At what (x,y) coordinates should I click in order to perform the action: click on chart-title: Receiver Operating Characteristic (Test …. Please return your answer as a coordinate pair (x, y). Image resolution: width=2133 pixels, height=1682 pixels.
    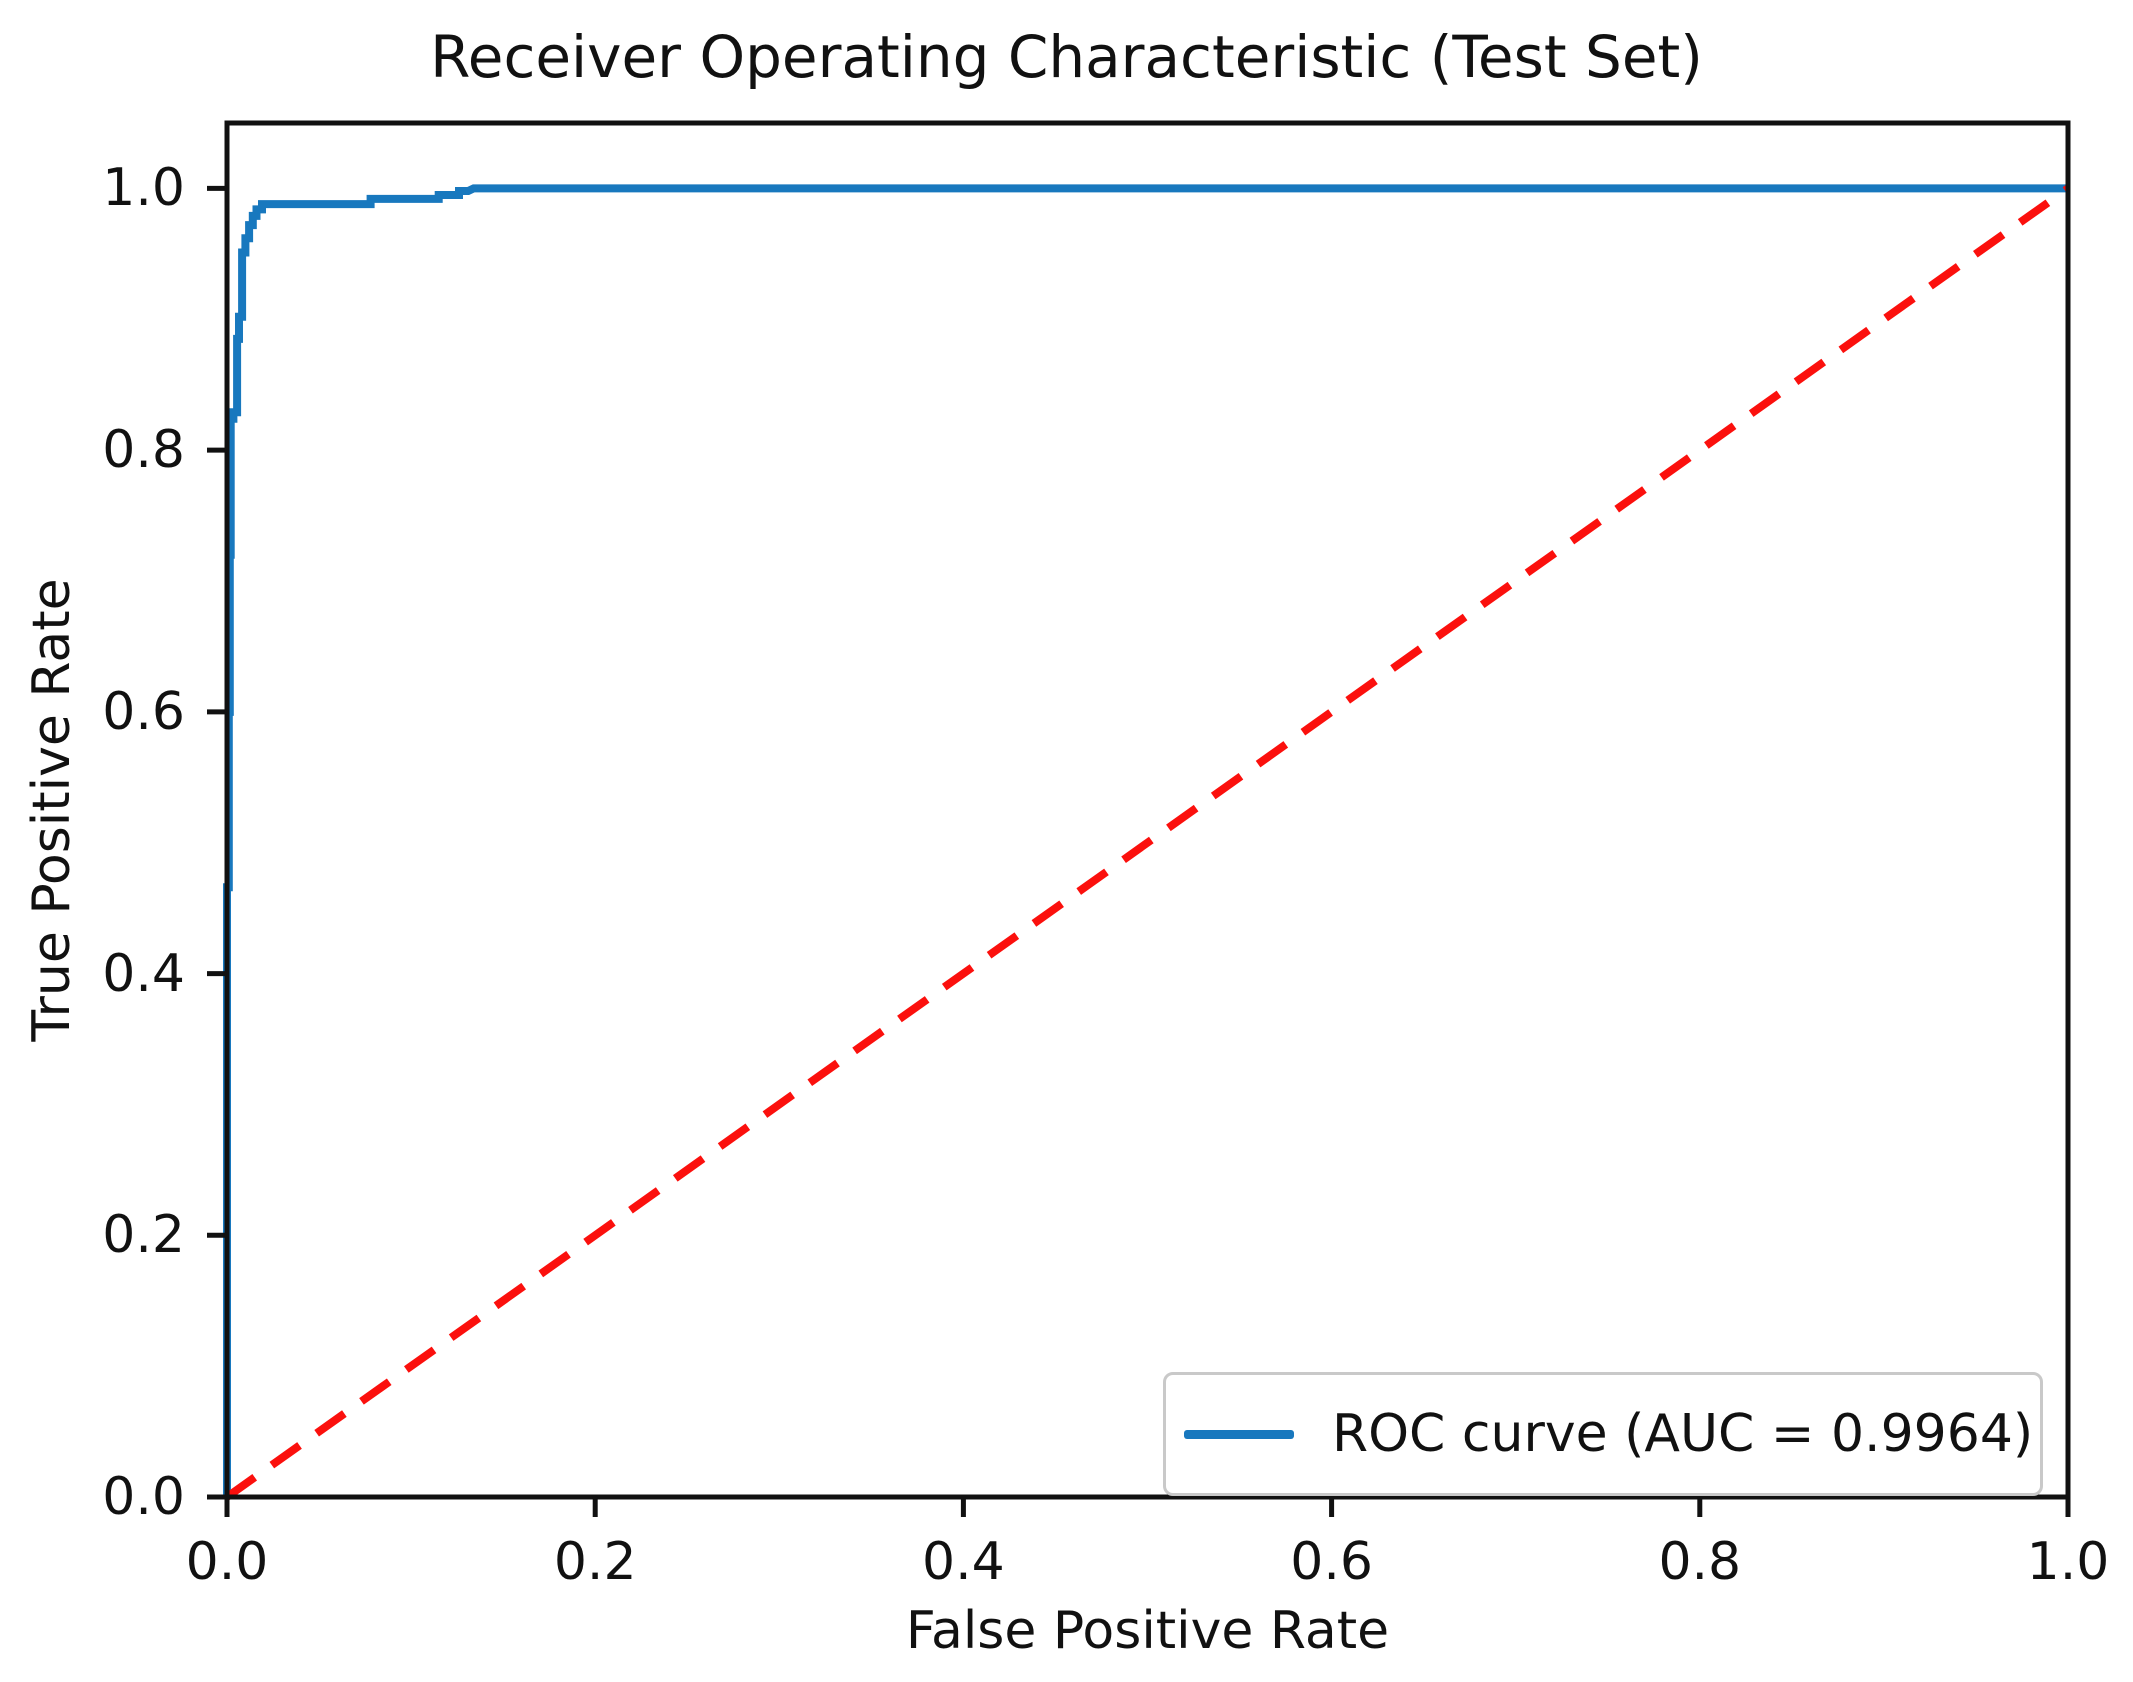
    Looking at the image, I should click on (1066, 57).